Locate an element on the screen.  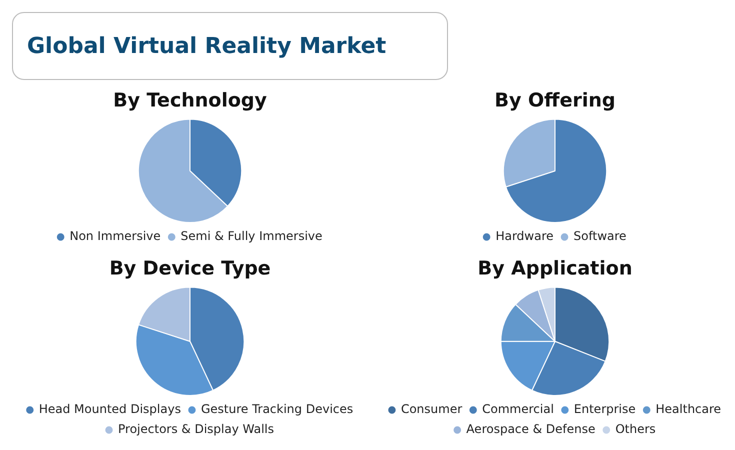
legend-label: Others is located at coordinates (635, 429).